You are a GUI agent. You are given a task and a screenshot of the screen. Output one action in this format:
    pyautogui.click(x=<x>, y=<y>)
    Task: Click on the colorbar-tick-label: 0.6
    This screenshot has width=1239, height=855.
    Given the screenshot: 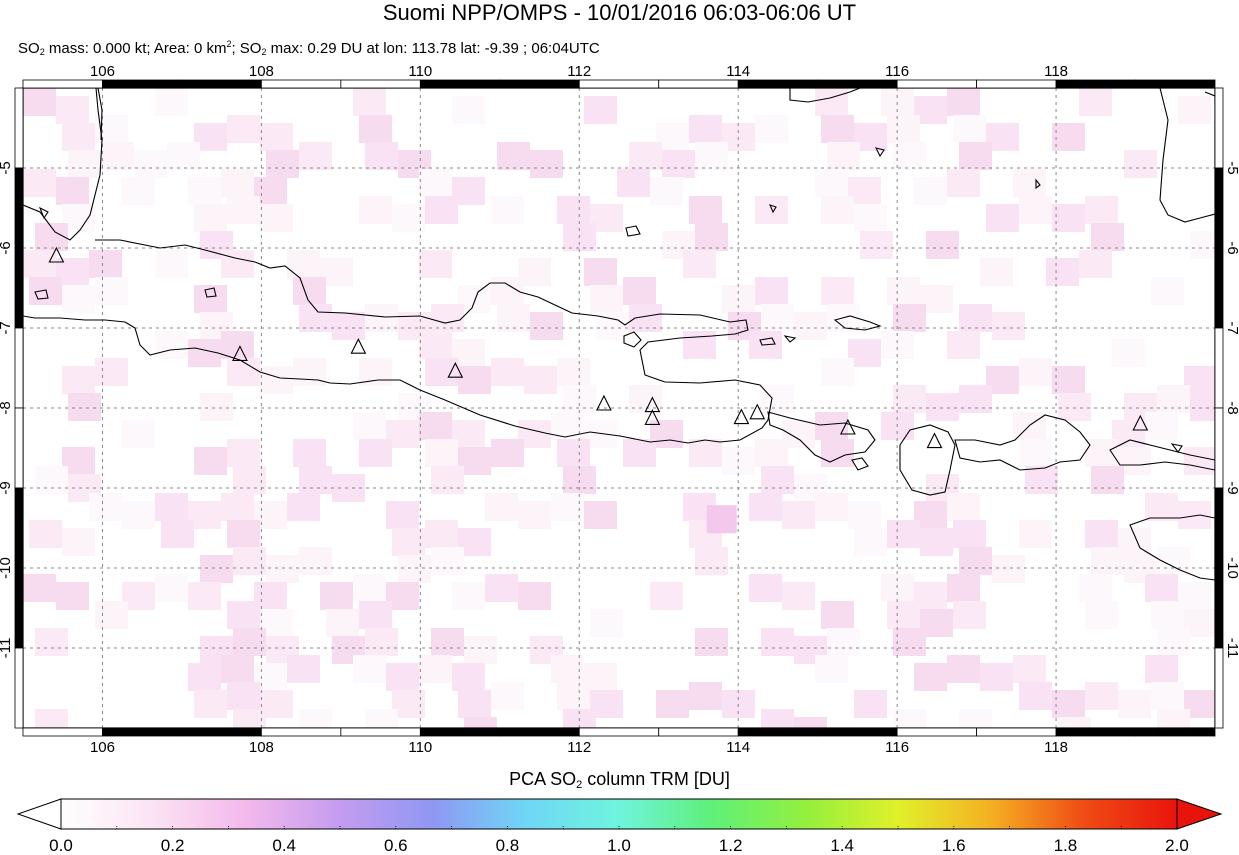 What is the action you would take?
    pyautogui.click(x=396, y=845)
    